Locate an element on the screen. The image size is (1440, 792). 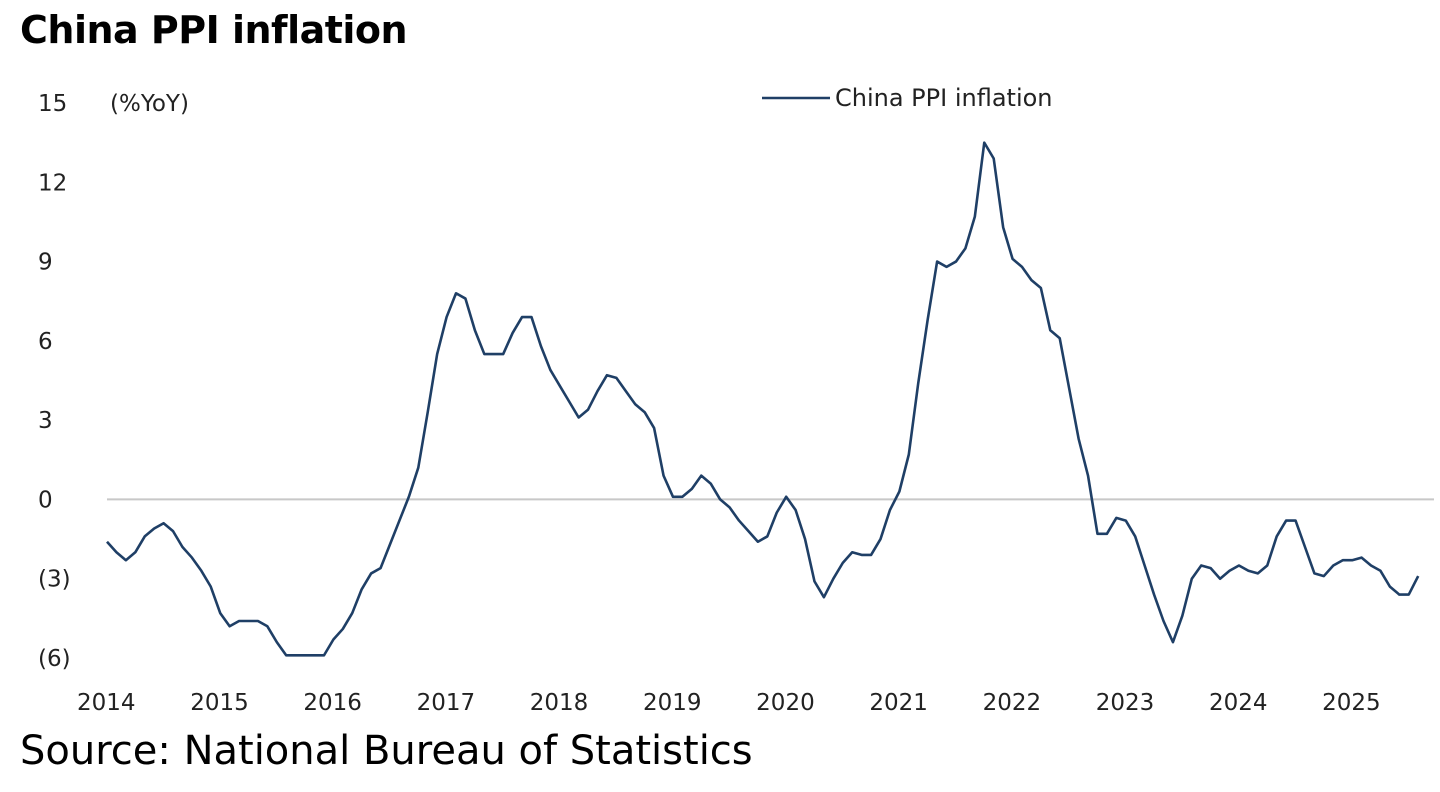
y-tick-label: 6 is located at coordinates (45, 342).